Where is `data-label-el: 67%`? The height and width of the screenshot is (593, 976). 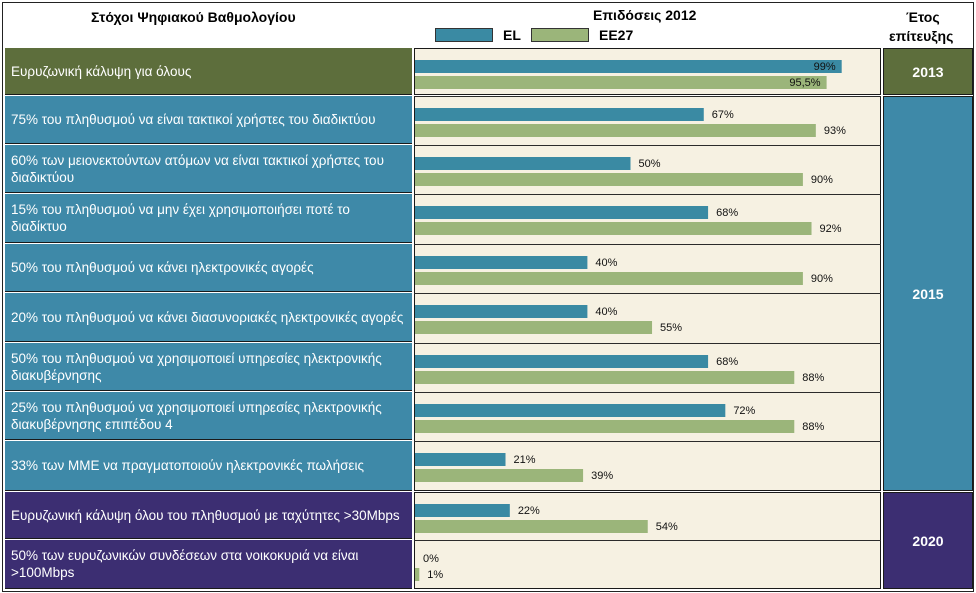
data-label-el: 67% is located at coordinates (723, 115).